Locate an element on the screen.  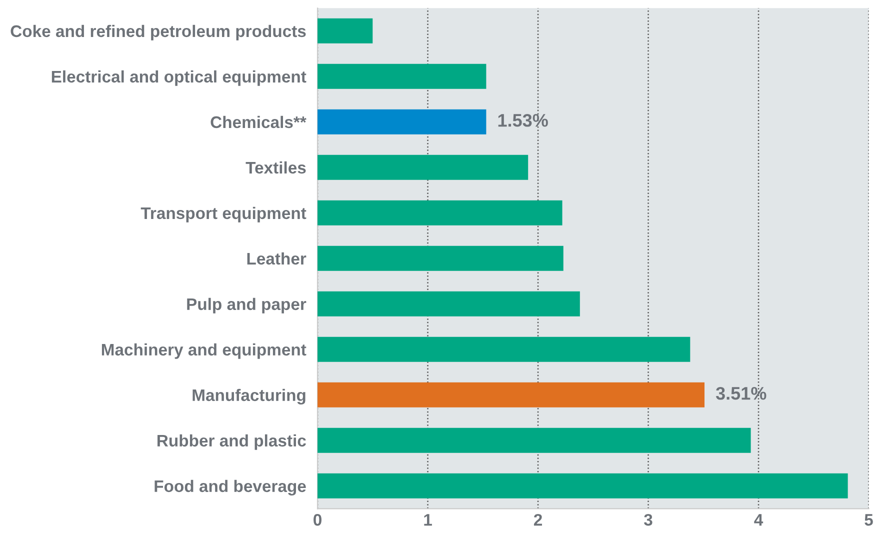
y-tick-label: Rubber and plastic is located at coordinates (232, 442).